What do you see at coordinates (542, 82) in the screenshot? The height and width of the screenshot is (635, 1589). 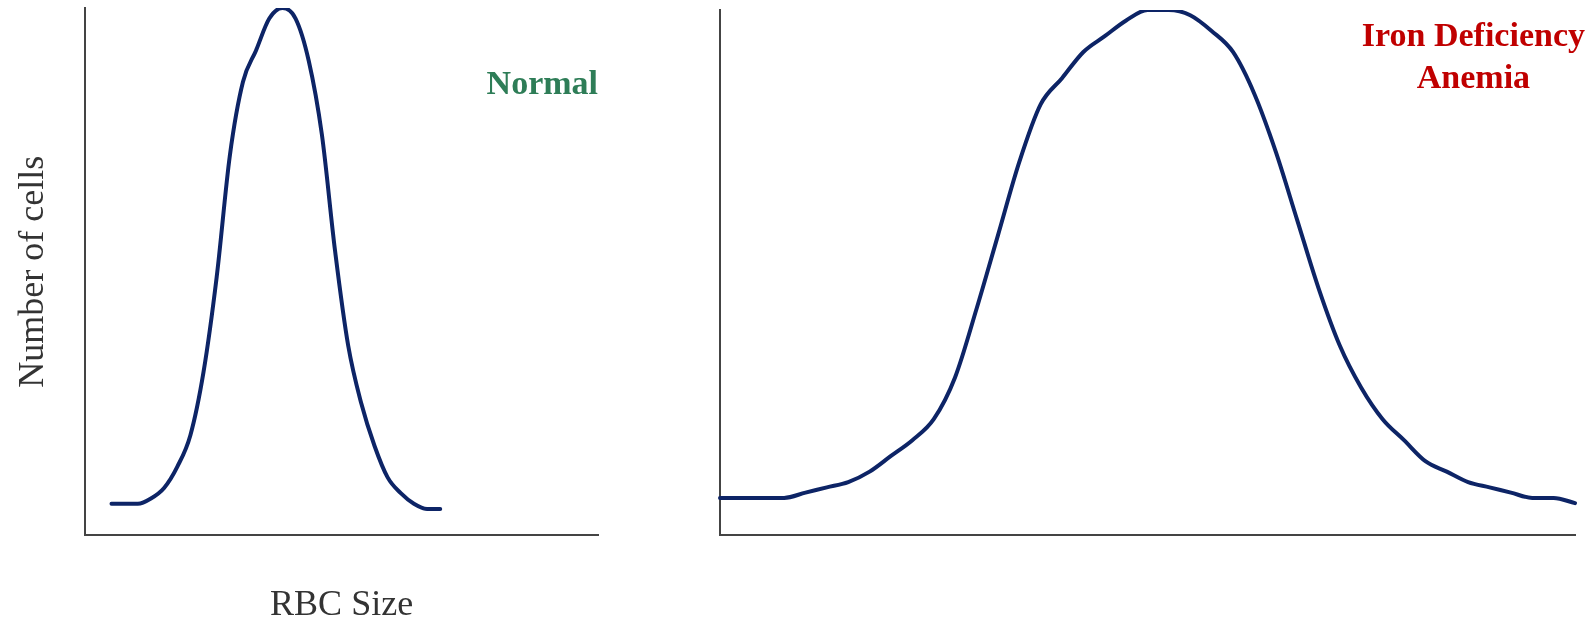 I see `annotation: Normal` at bounding box center [542, 82].